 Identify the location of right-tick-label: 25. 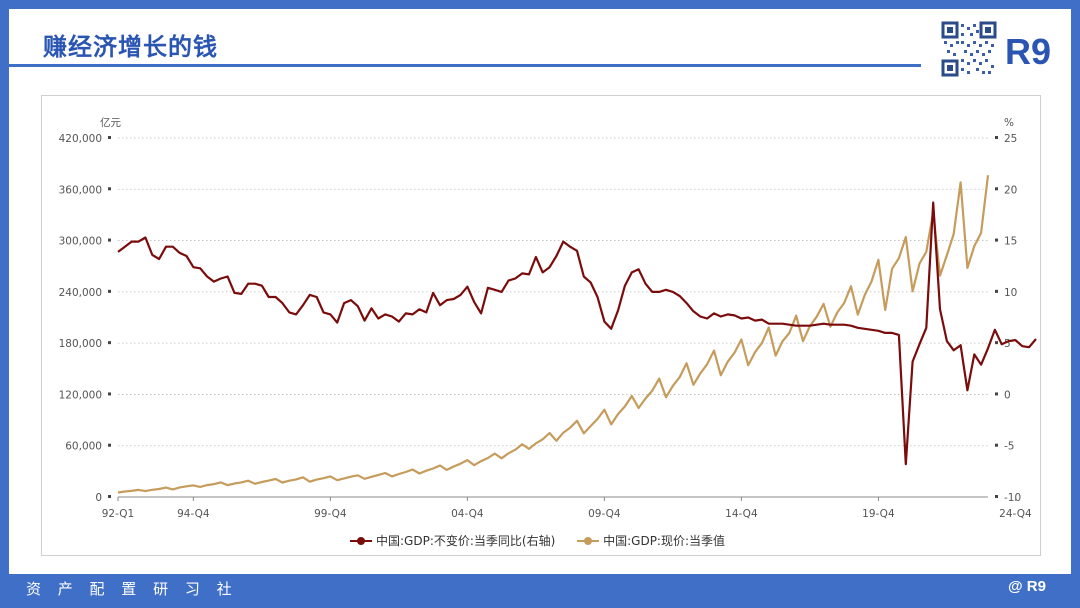
(1010, 139).